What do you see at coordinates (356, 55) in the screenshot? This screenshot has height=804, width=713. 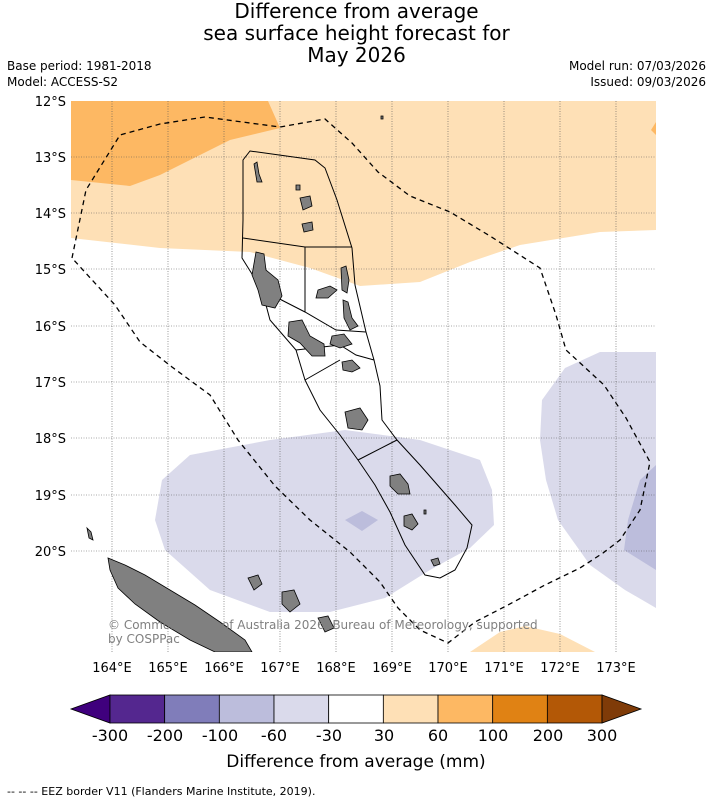 I see `title-line-3: May 2026` at bounding box center [356, 55].